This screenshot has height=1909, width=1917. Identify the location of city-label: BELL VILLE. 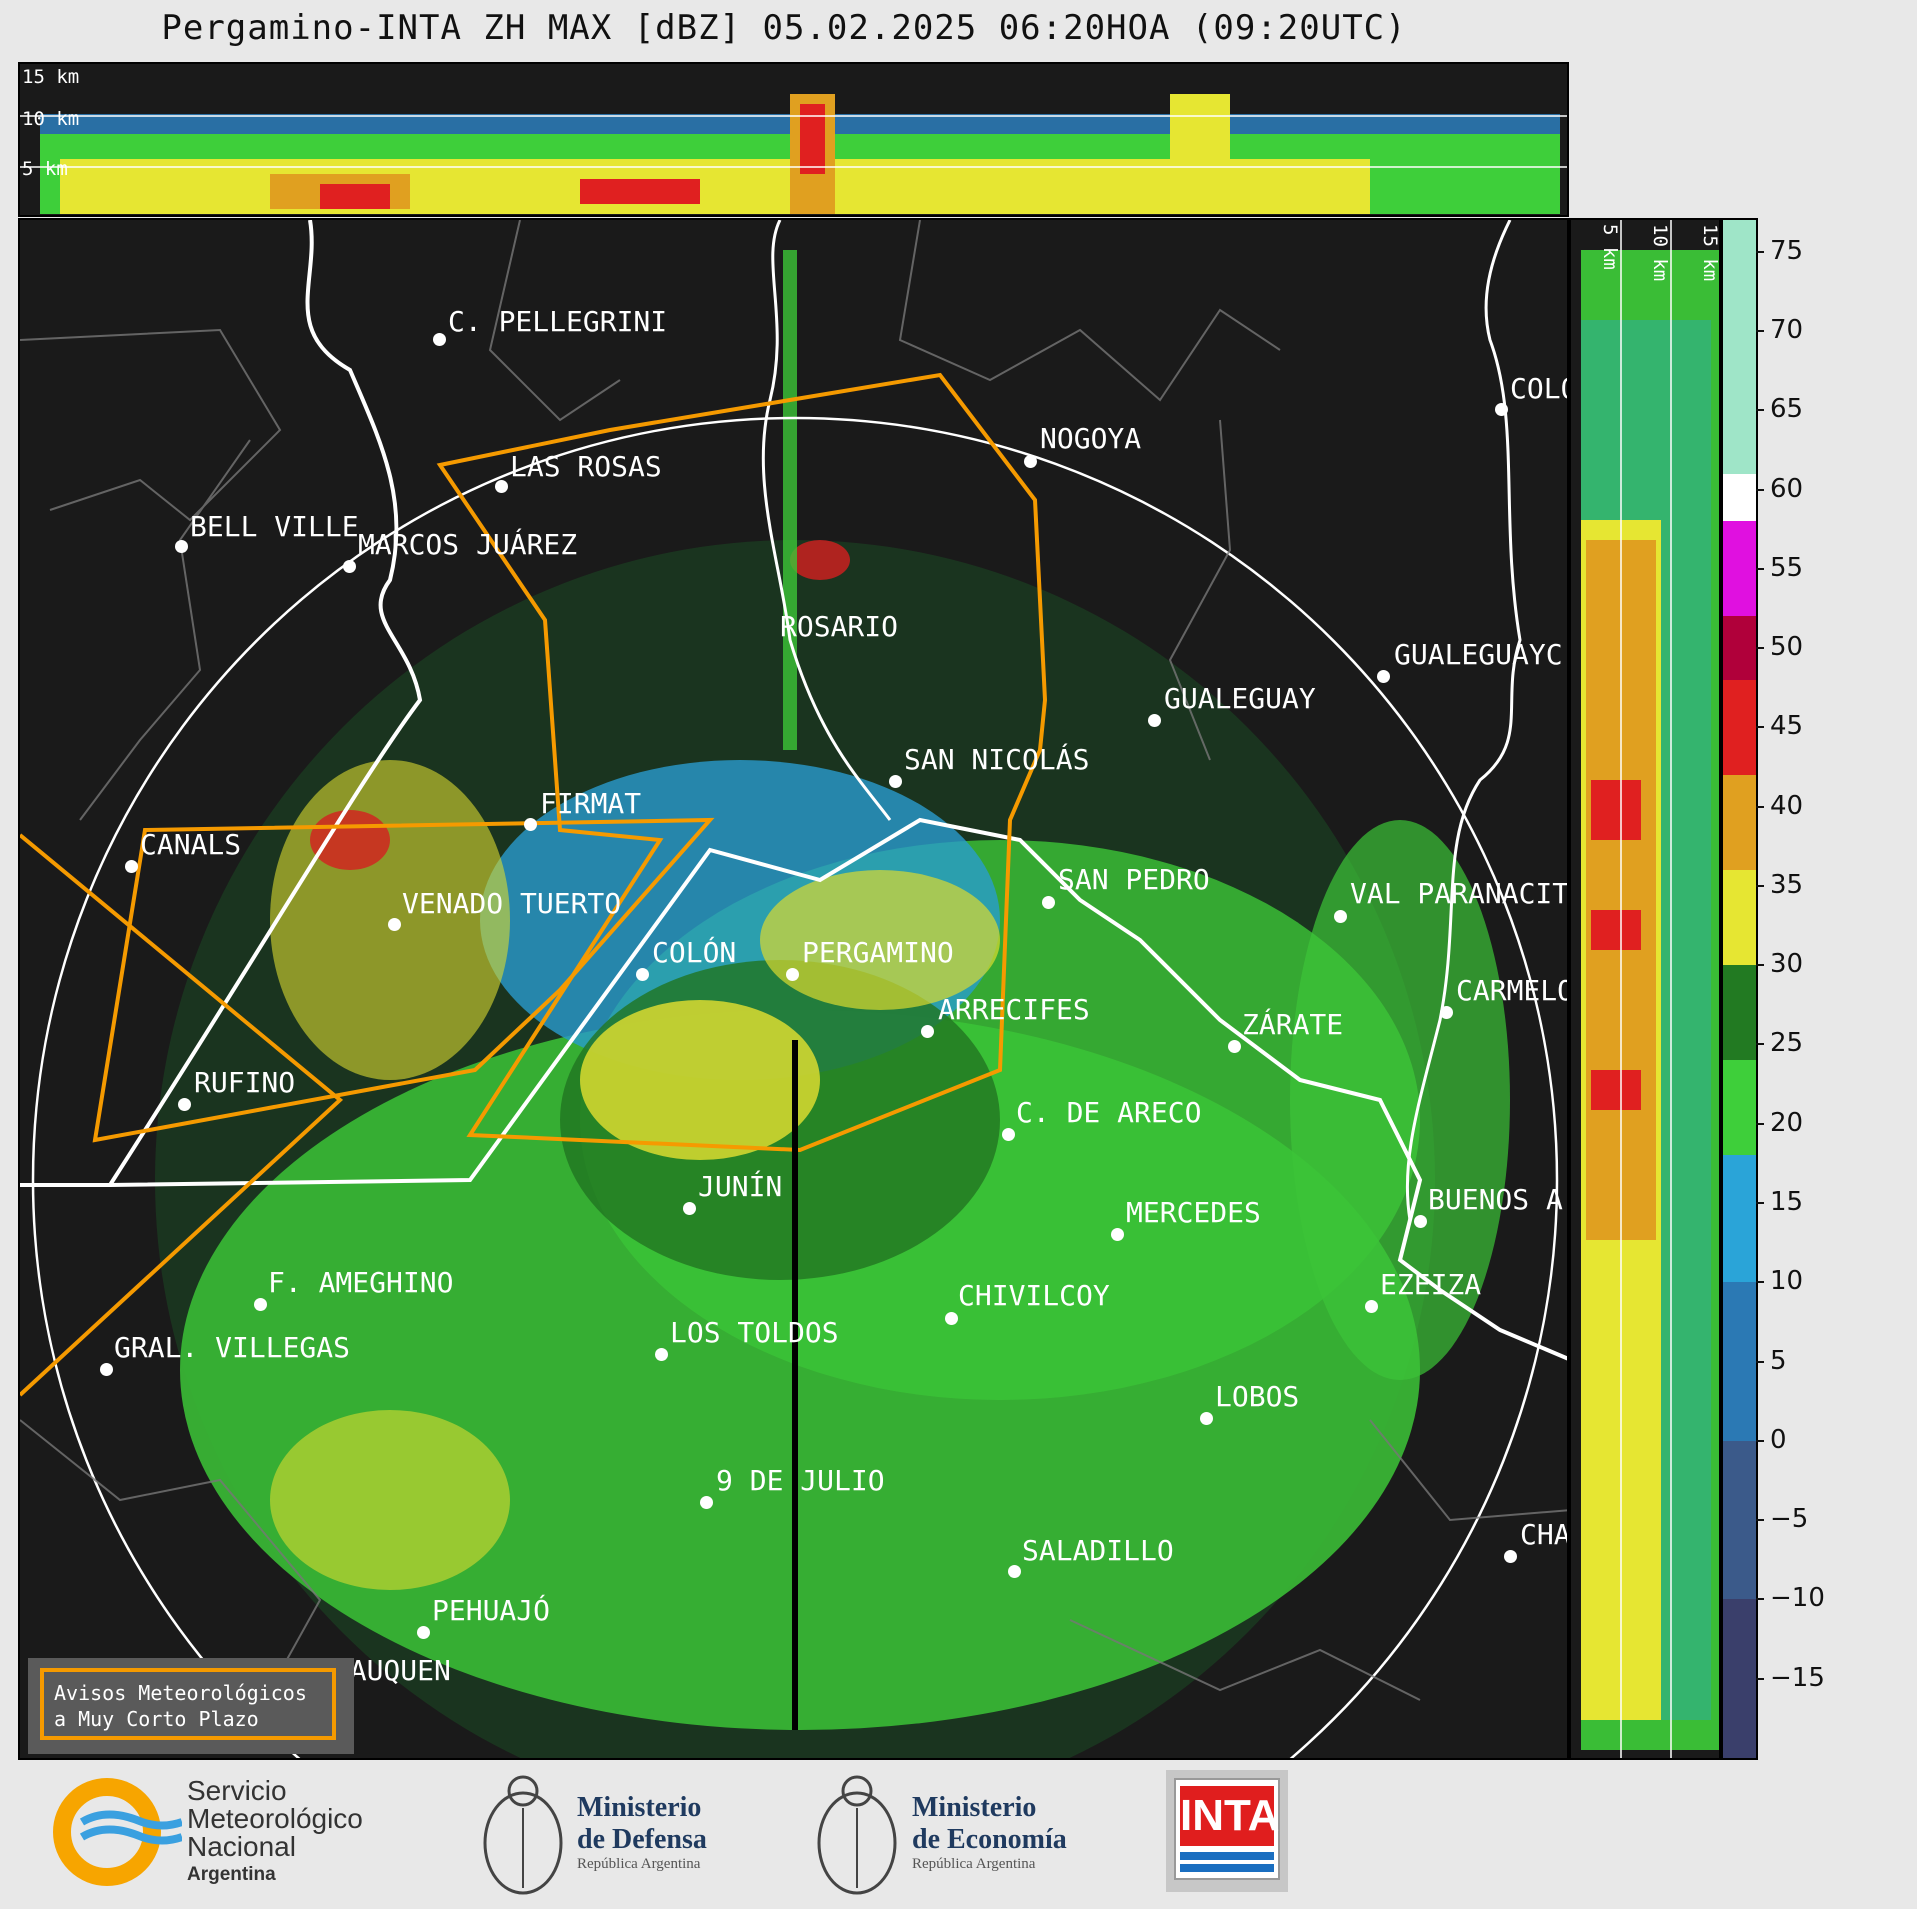
(274, 526).